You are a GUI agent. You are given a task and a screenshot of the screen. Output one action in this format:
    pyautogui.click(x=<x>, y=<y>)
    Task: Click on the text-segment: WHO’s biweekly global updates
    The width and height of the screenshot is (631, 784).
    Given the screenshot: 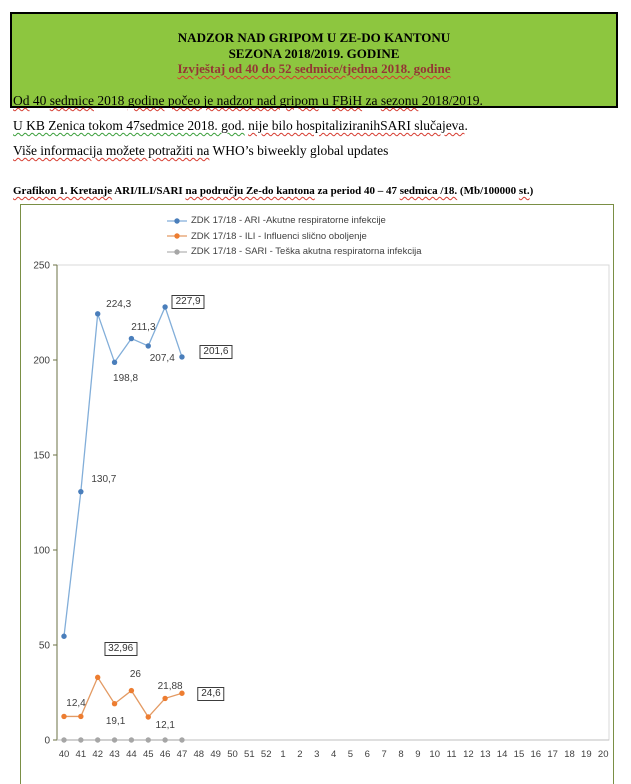 What is the action you would take?
    pyautogui.click(x=299, y=150)
    